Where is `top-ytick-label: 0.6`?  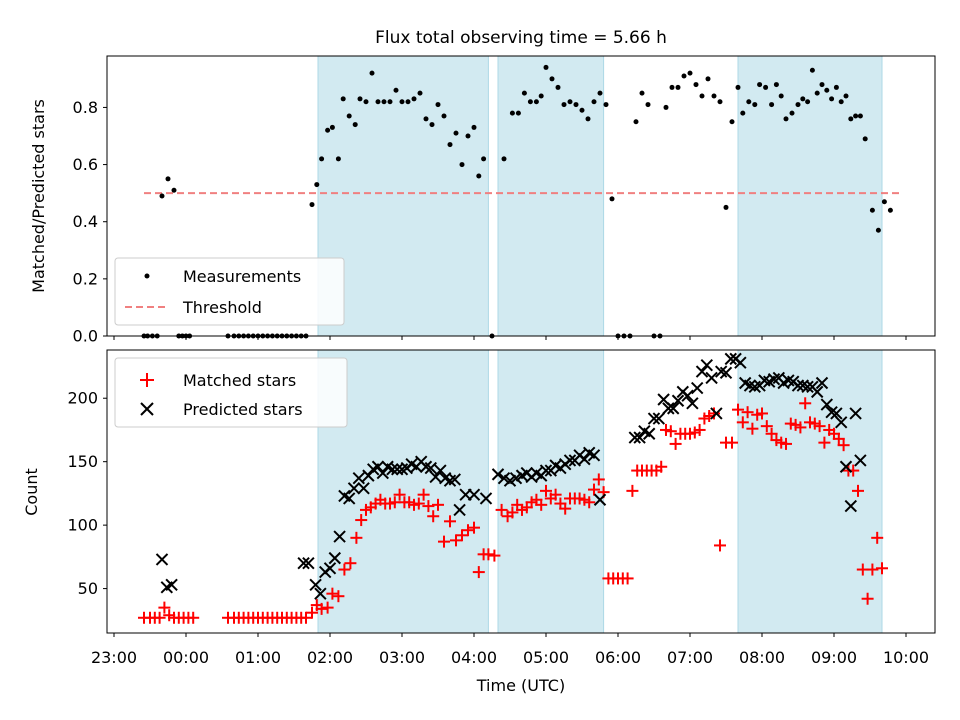 top-ytick-label: 0.6 is located at coordinates (85, 164).